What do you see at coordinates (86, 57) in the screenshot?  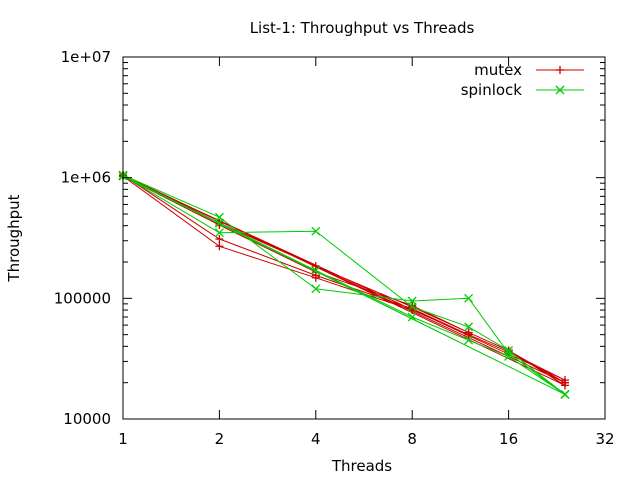 I see `y-tick-label: 1e+07` at bounding box center [86, 57].